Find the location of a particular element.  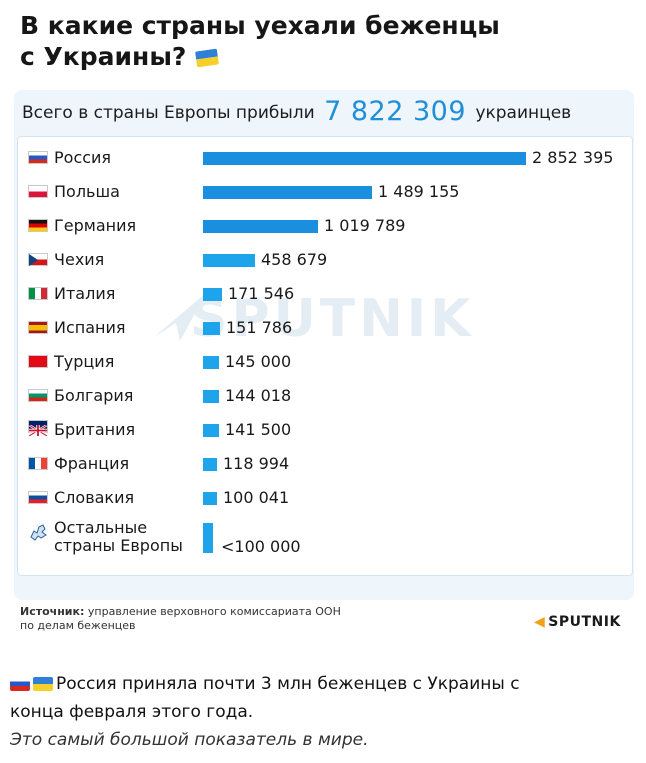

data-label: 2 852 395 is located at coordinates (573, 157).